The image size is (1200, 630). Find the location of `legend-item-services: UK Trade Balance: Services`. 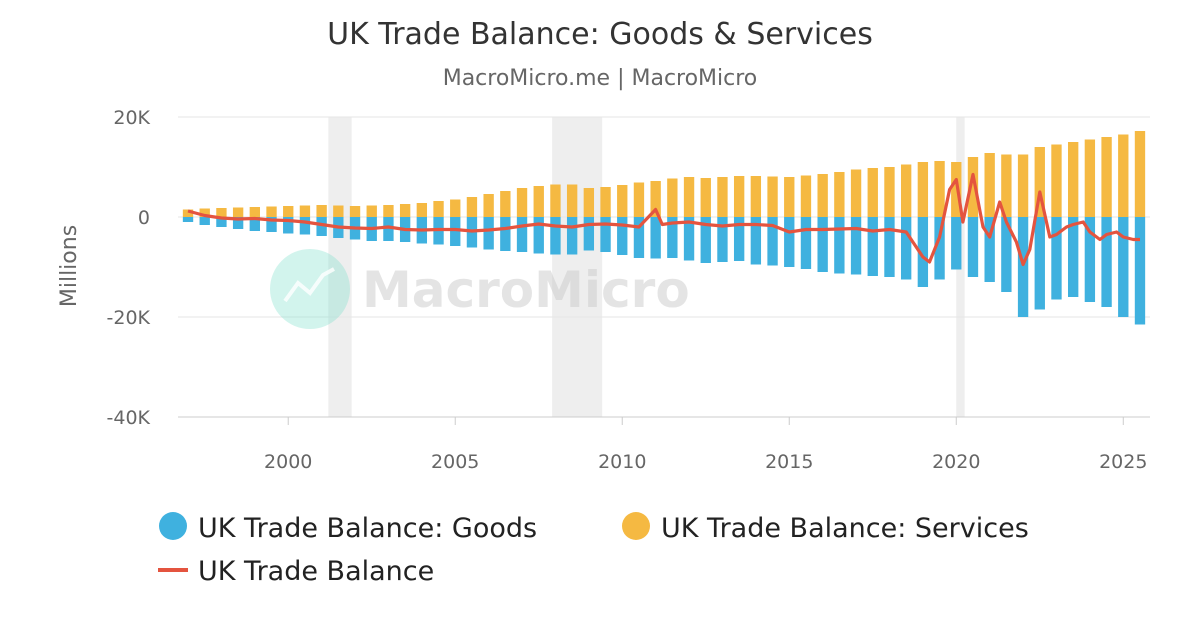

legend-item-services: UK Trade Balance: Services is located at coordinates (825, 528).